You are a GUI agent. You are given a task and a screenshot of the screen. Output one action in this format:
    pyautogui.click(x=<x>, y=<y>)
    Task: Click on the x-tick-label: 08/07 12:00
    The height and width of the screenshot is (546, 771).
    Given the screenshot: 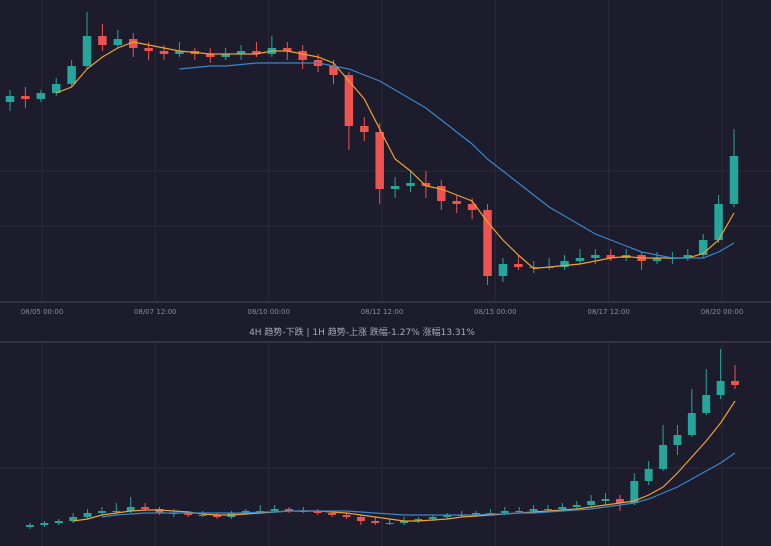 What is the action you would take?
    pyautogui.click(x=155, y=312)
    